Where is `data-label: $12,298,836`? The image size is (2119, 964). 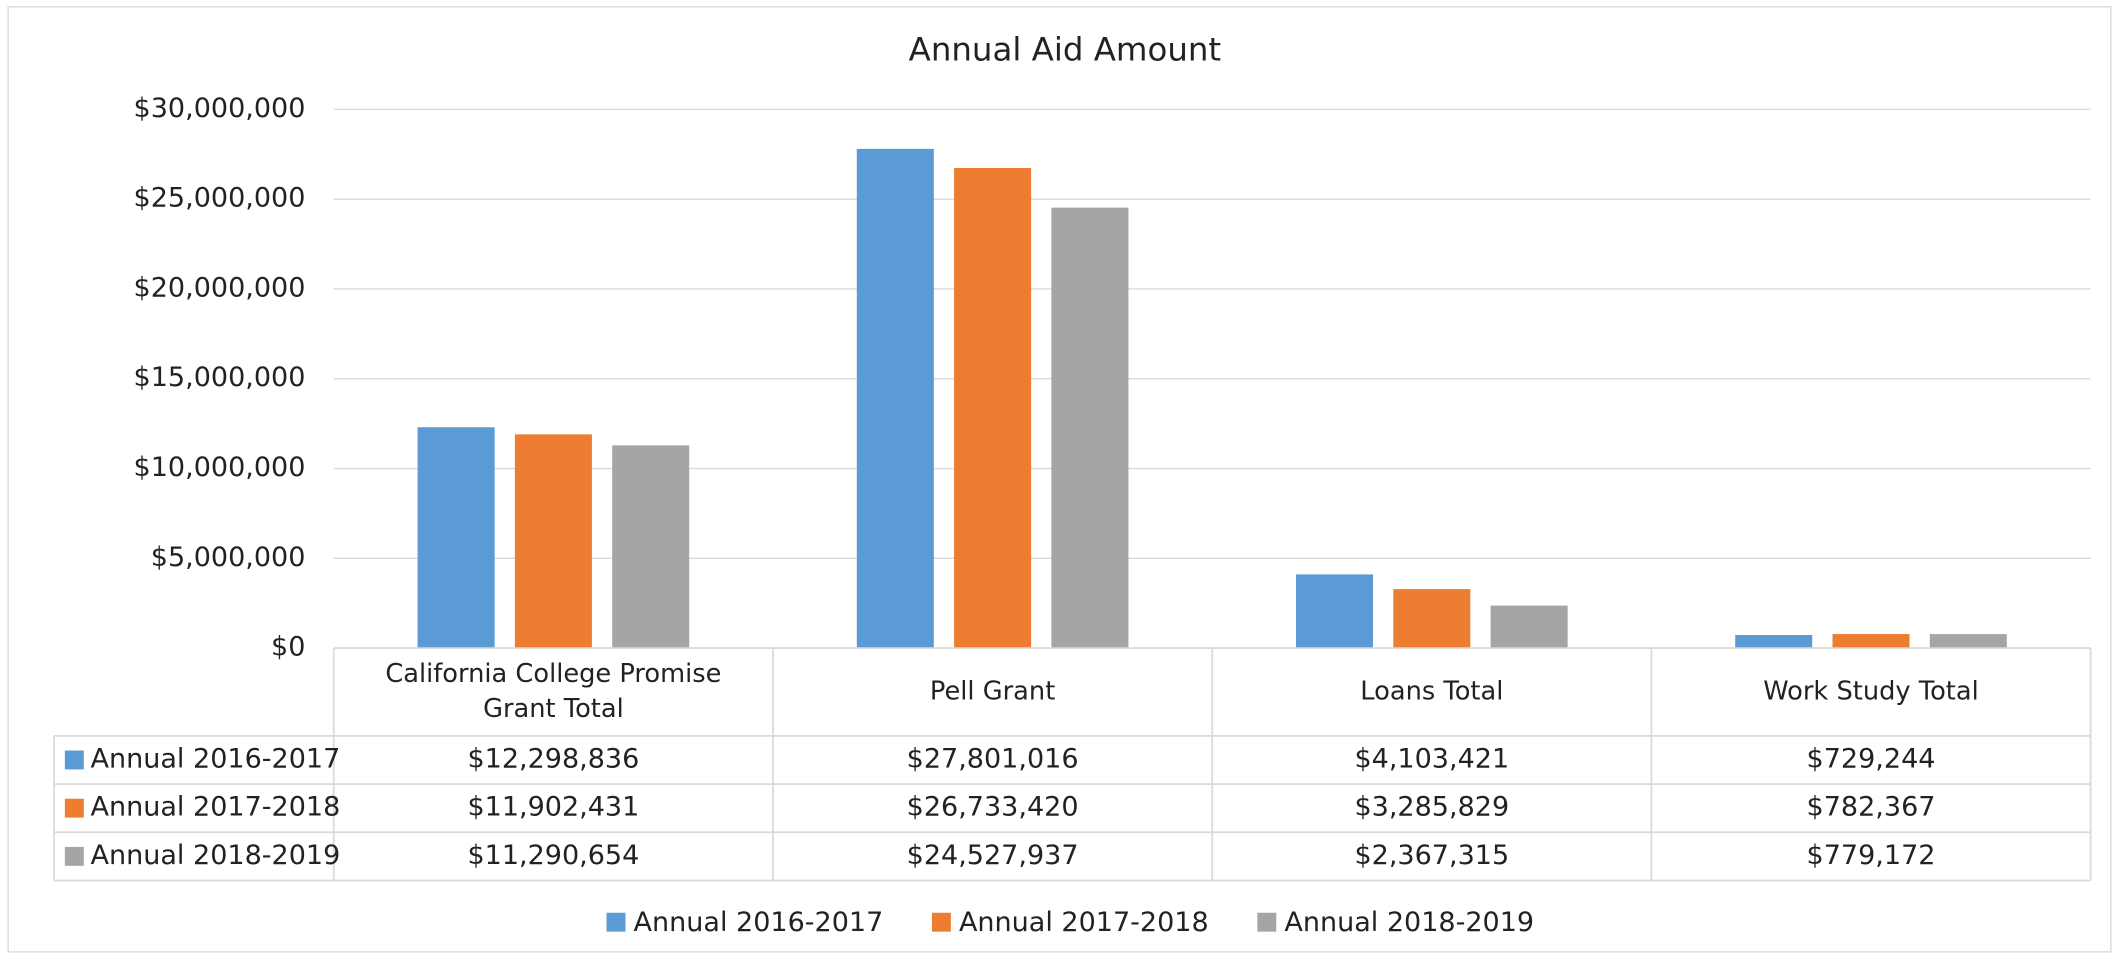 data-label: $12,298,836 is located at coordinates (553, 758).